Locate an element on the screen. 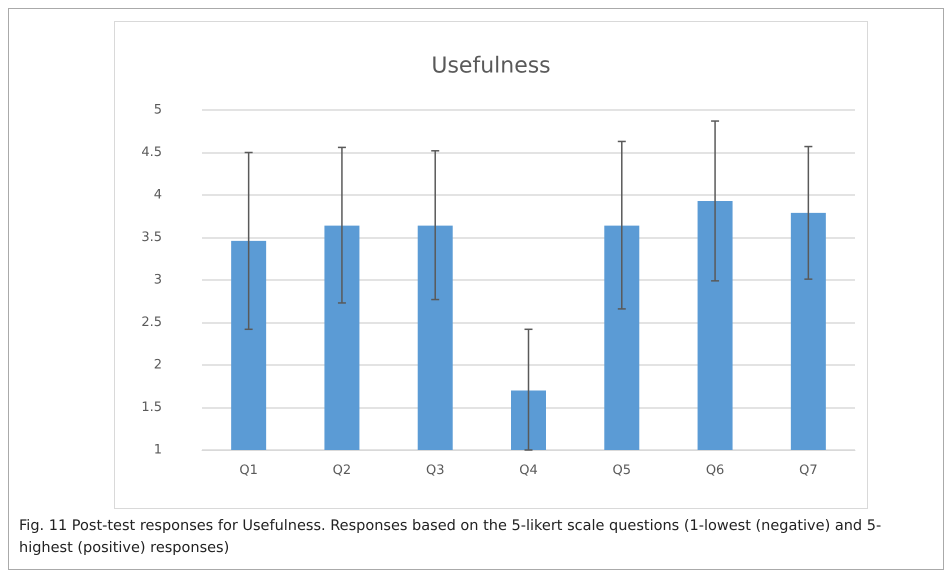 This screenshot has width=952, height=578. y-tick-label: 4.5 is located at coordinates (151, 152).